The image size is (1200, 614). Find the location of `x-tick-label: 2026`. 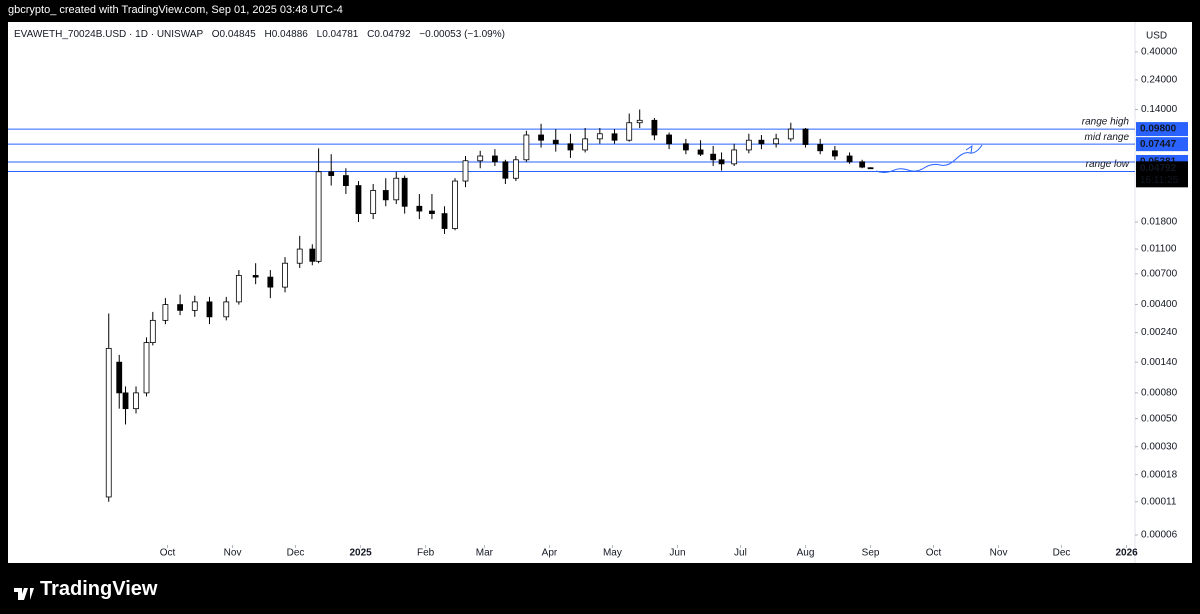

x-tick-label: 2026 is located at coordinates (1126, 553).